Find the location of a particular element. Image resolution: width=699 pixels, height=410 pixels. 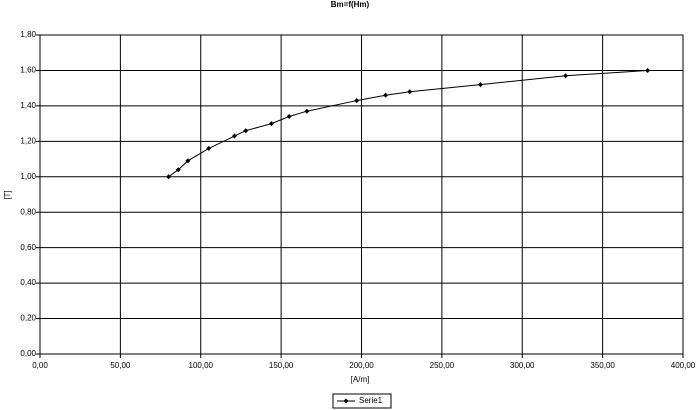

y-tick-label: 1,80 is located at coordinates (28, 34).